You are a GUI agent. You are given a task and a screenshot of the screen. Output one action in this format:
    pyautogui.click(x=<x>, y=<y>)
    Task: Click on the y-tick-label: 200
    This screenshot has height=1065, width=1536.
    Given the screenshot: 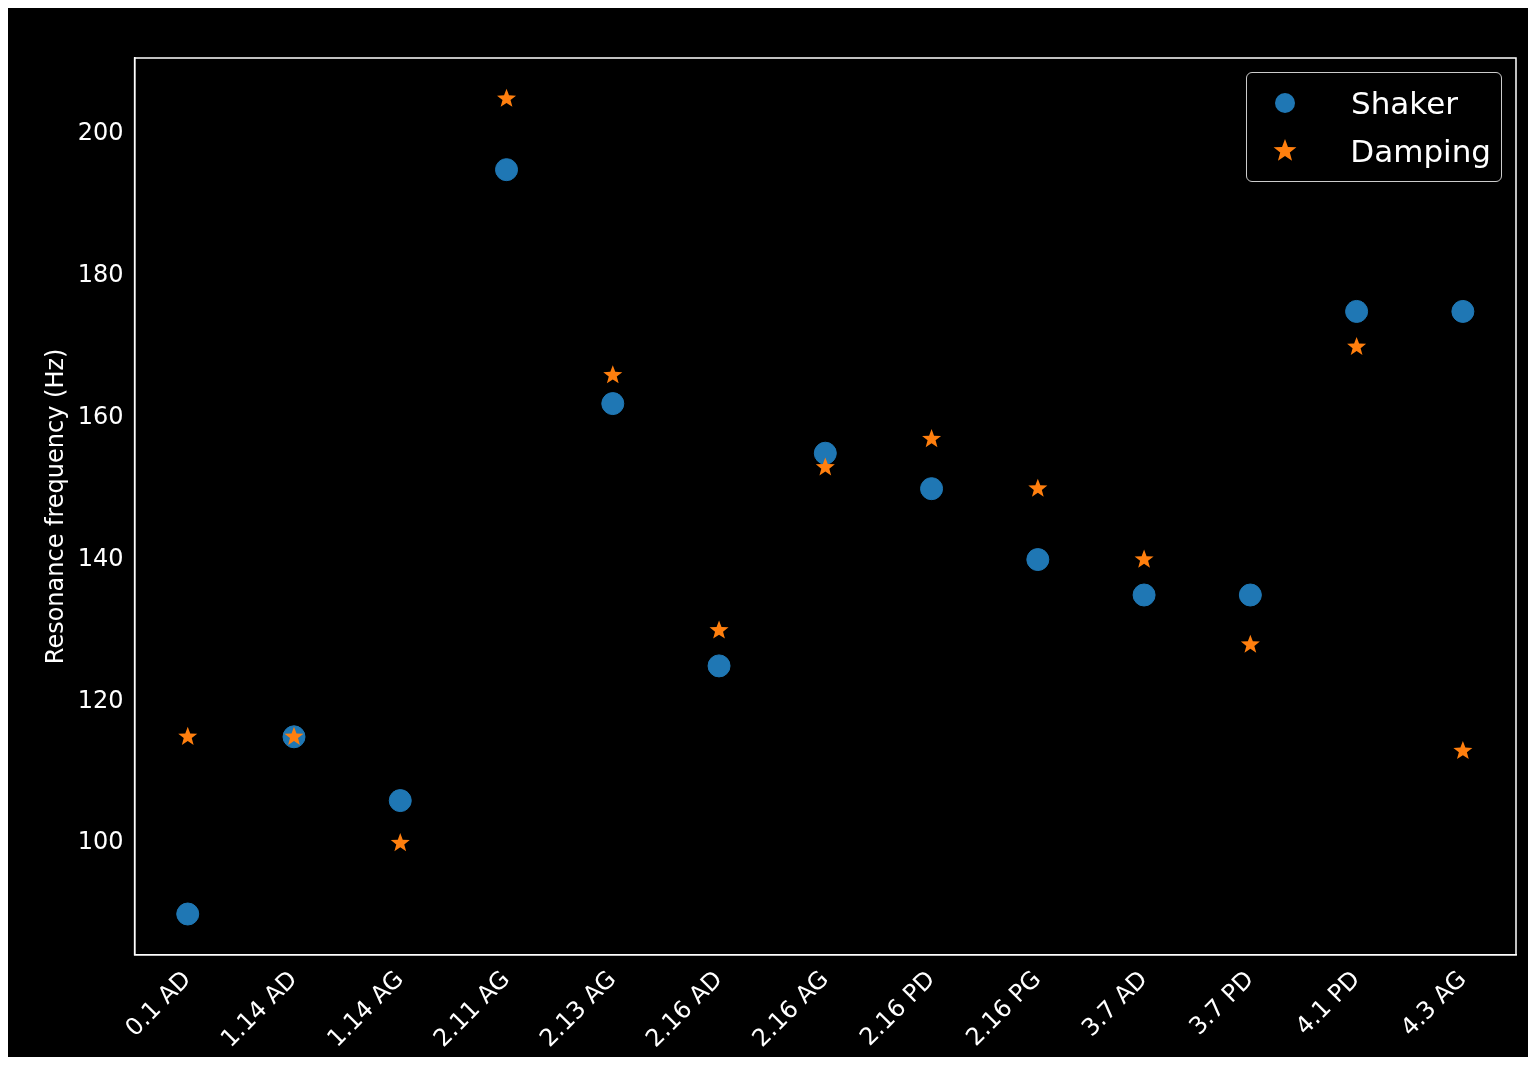 What is the action you would take?
    pyautogui.click(x=100, y=132)
    